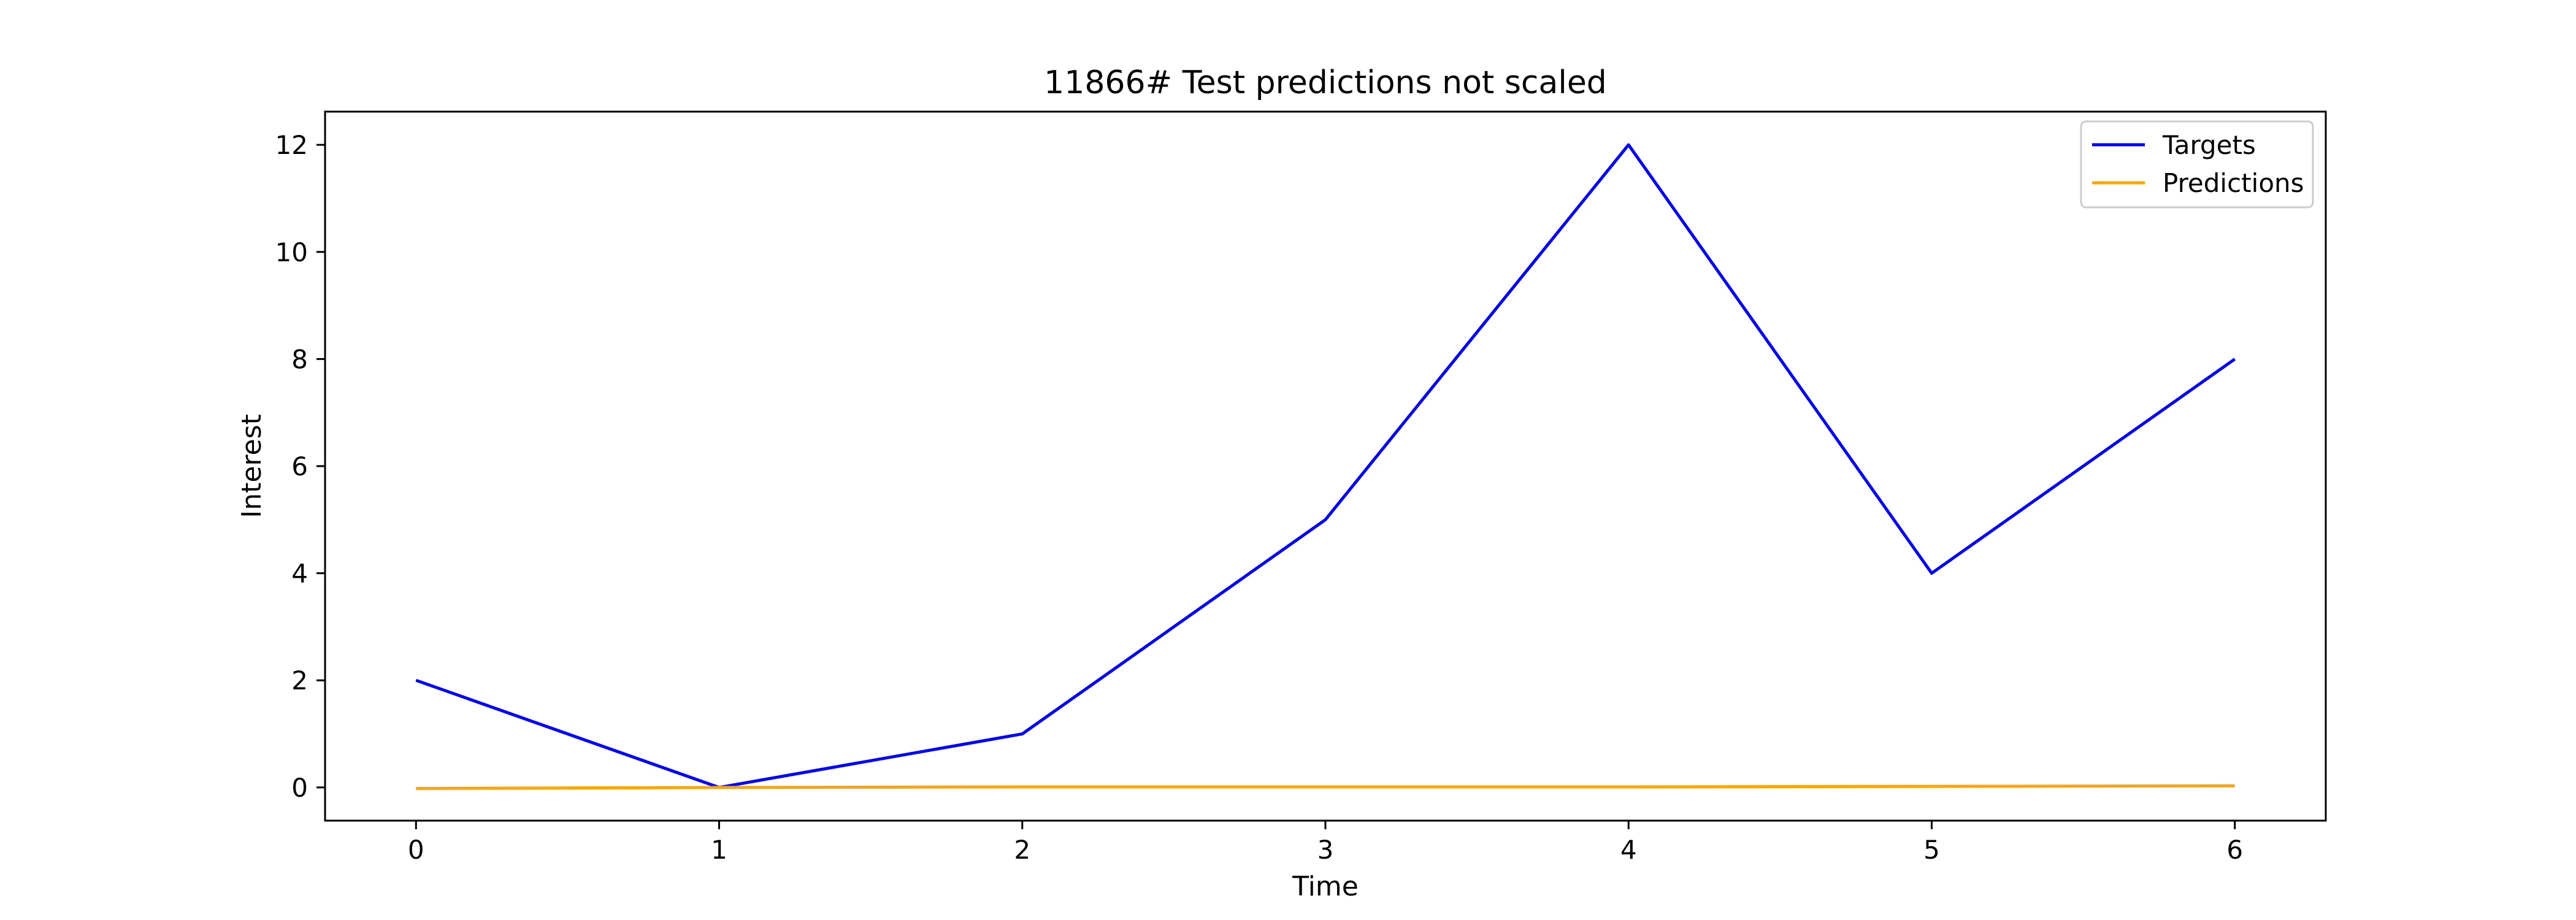 The image size is (2576, 920). I want to click on y-tick-label: 8, so click(299, 359).